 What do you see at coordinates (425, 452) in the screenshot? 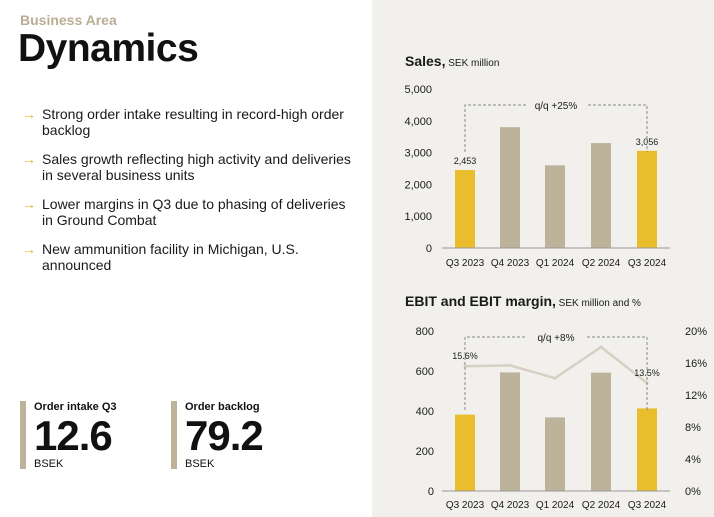
I see `y-left-tick-label: 200` at bounding box center [425, 452].